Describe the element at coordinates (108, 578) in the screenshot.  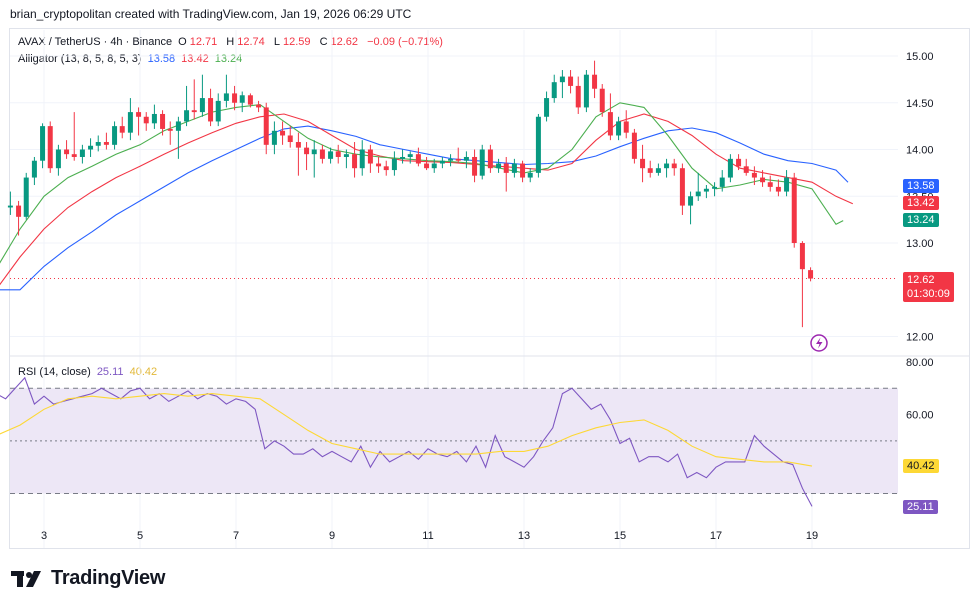
I see `logo-text: TradingView` at that location.